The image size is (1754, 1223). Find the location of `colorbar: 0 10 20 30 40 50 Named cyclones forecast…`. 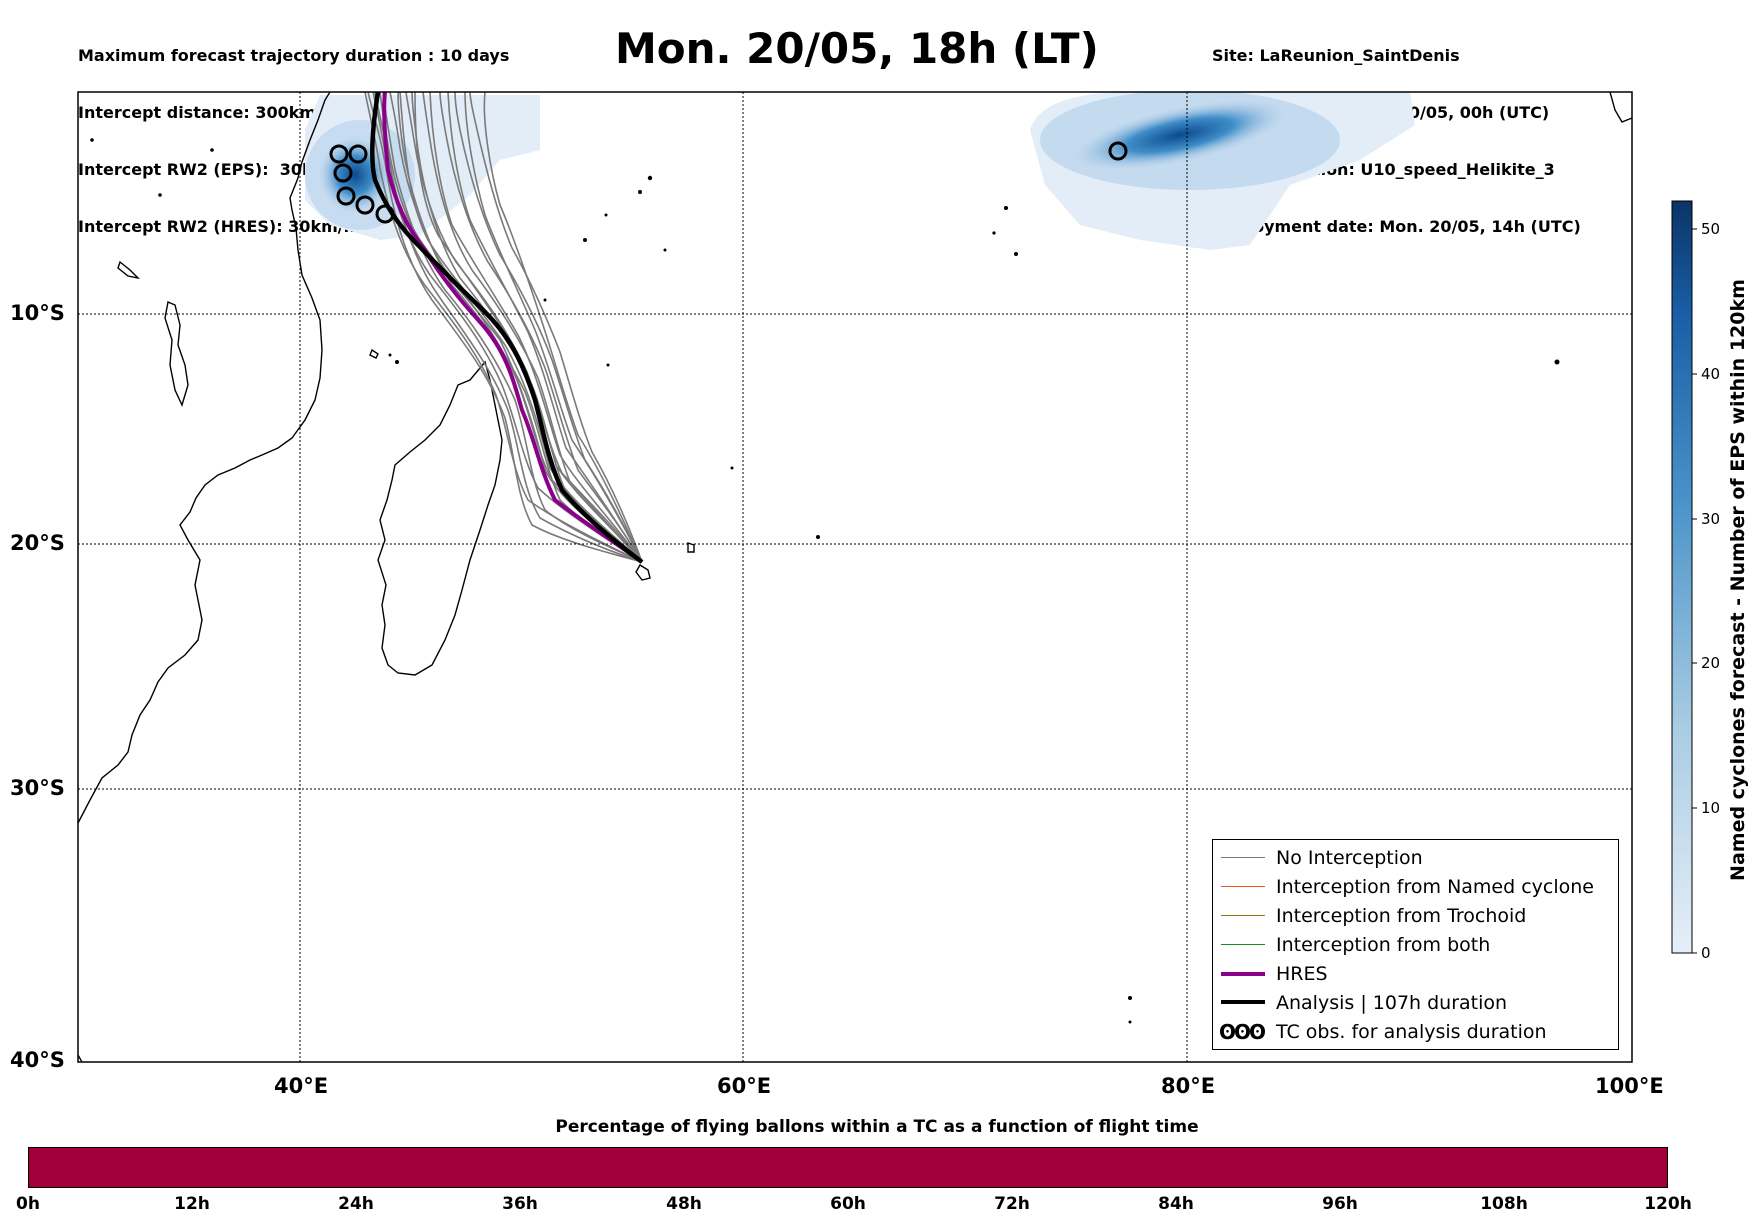

colorbar: 0 10 20 30 40 50 Named cyclones forecast… is located at coordinates (1710, 581).